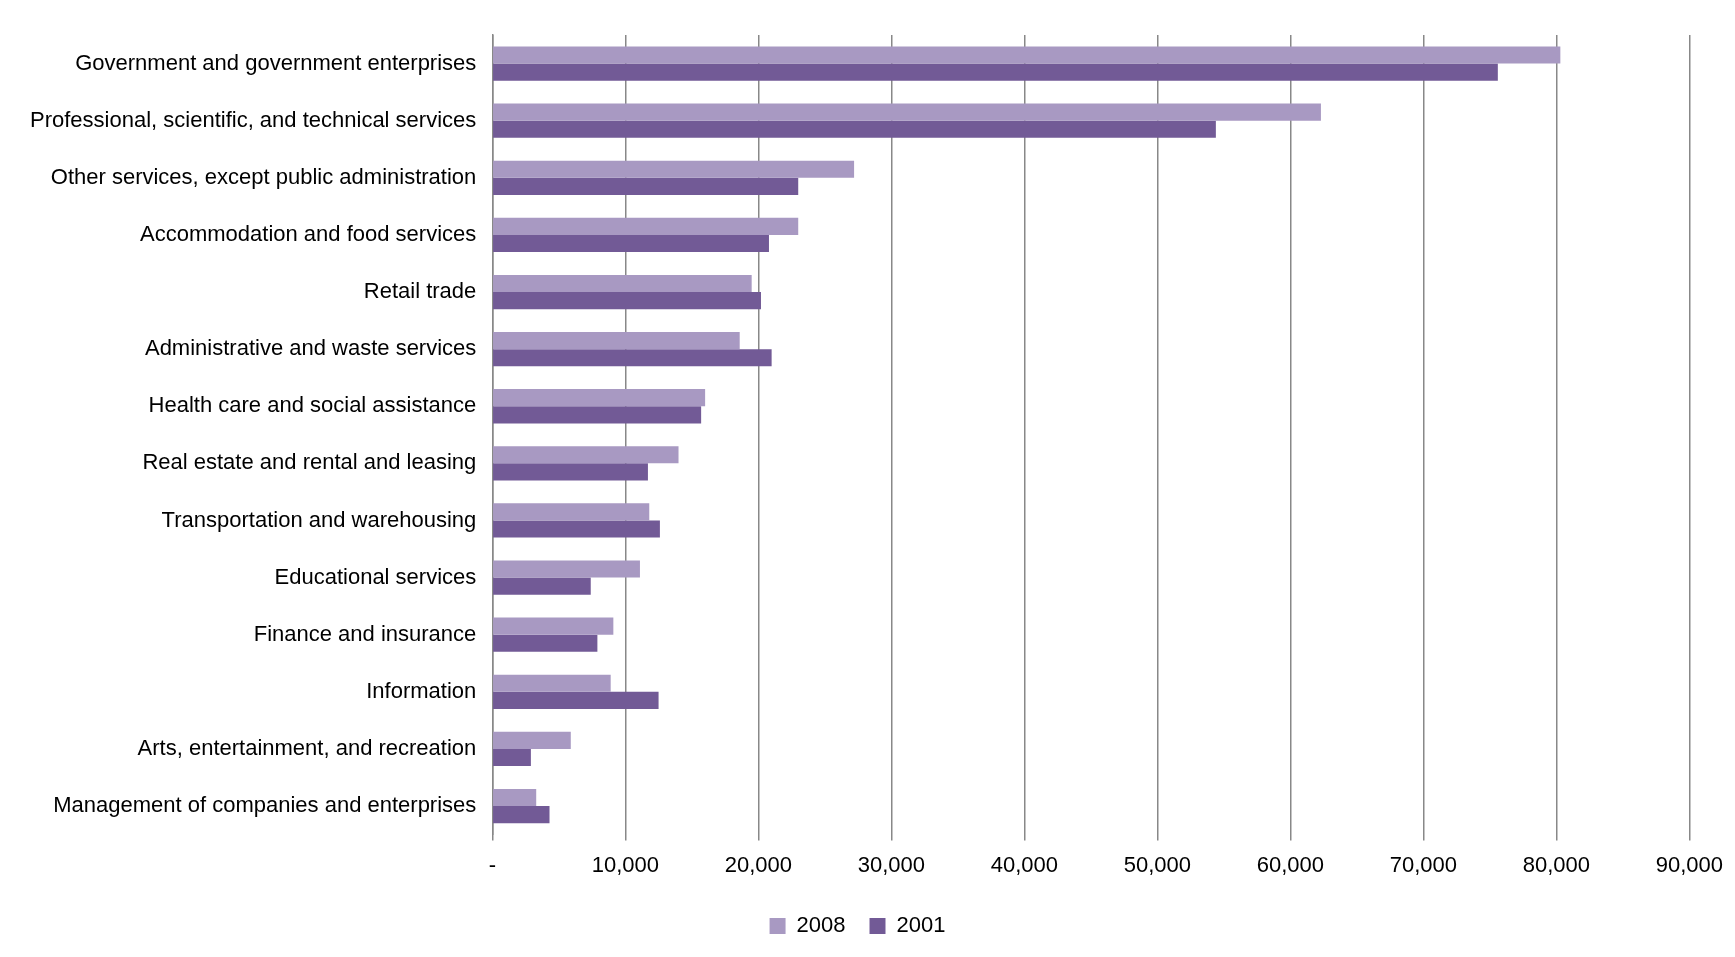  Describe the element at coordinates (1423, 864) in the screenshot. I see `x-tick-label: 70,000` at that location.